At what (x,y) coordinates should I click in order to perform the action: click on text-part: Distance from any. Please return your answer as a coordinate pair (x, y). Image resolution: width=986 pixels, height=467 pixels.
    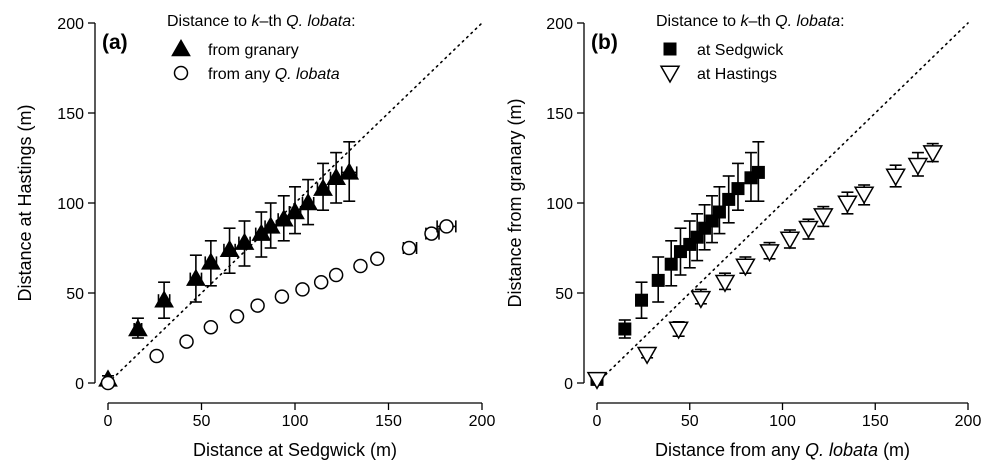
    Looking at the image, I should click on (730, 450).